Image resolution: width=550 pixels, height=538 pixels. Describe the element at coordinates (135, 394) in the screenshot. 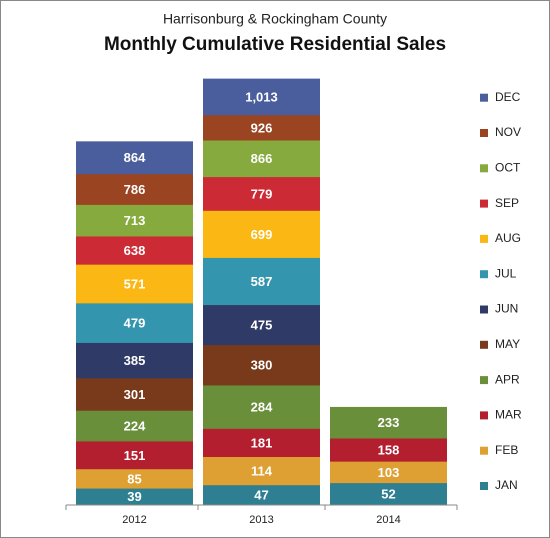

I see `data-label: 301` at that location.